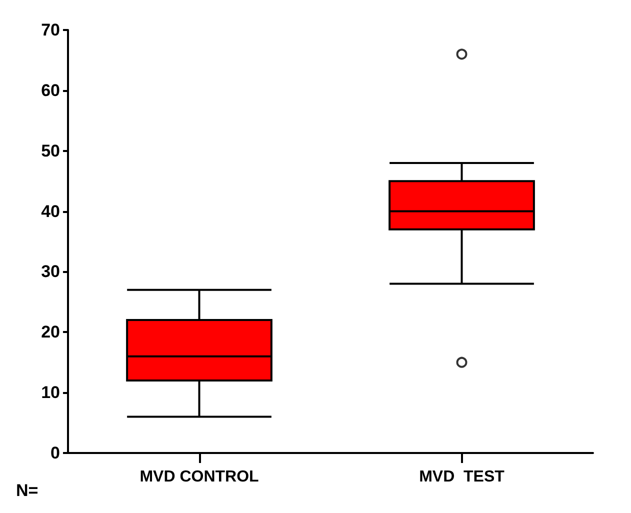 This screenshot has height=513, width=631. I want to click on y-tick-label: 10, so click(50, 392).